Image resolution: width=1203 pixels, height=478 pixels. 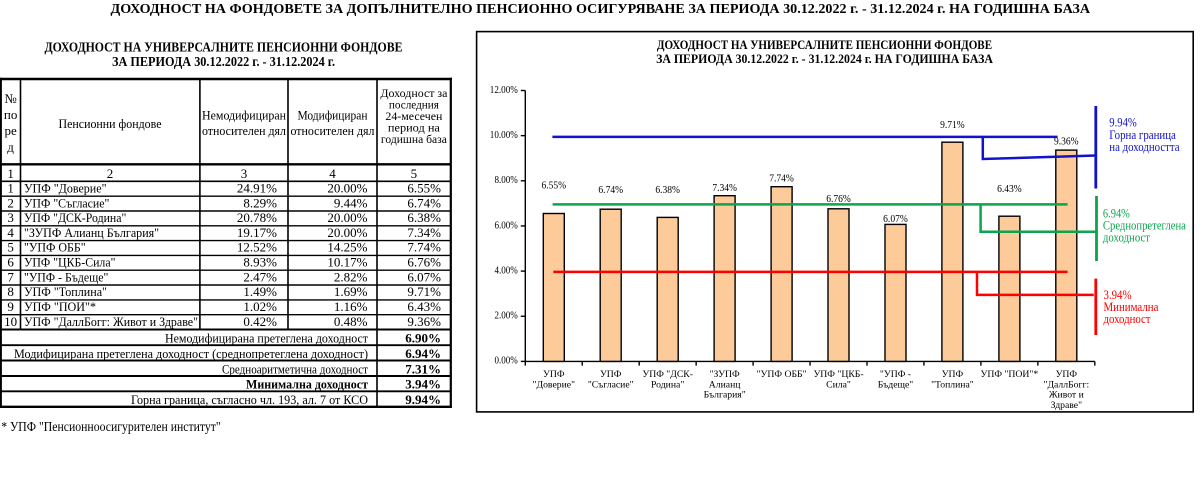 What do you see at coordinates (1009, 189) in the screenshot?
I see `svg-text: 6.43%` at bounding box center [1009, 189].